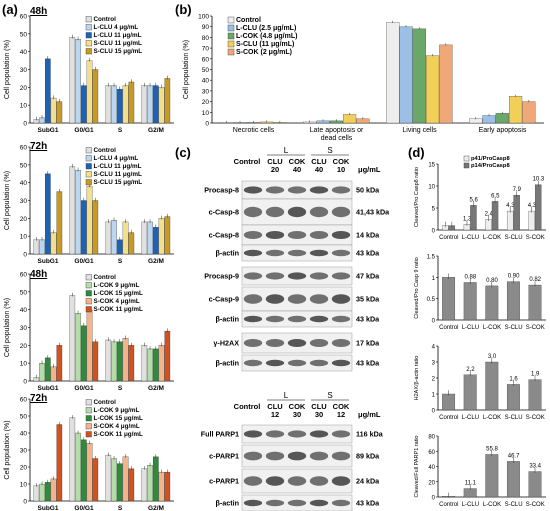  I want to click on protein-label: c-PARP1, so click(224, 456).